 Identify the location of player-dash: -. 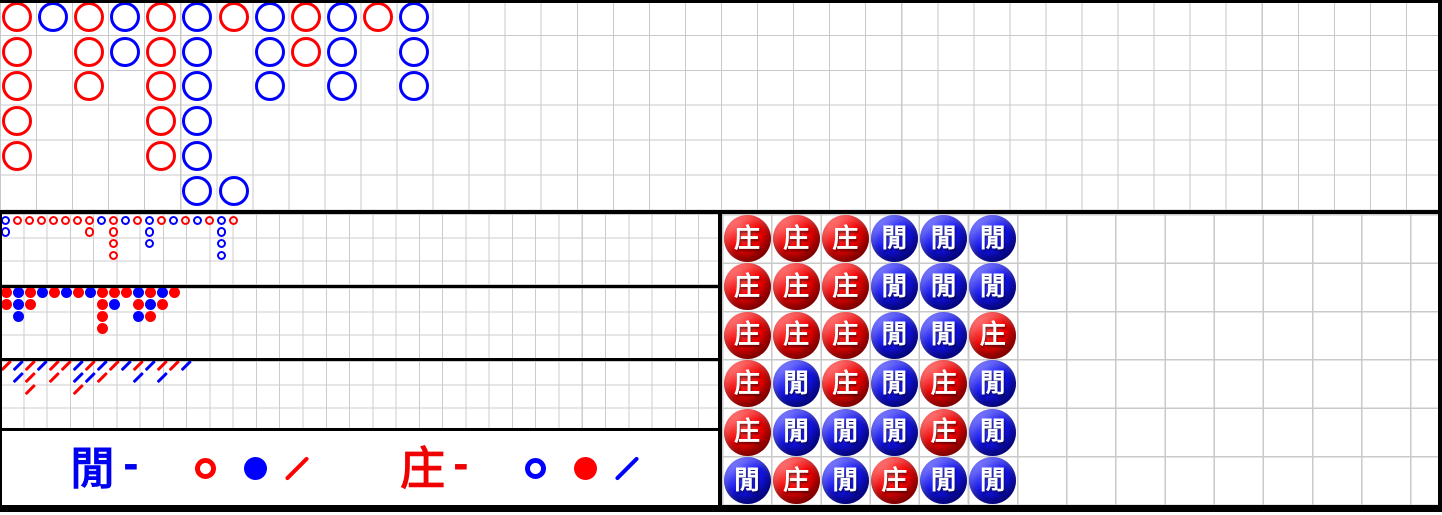
(131, 465).